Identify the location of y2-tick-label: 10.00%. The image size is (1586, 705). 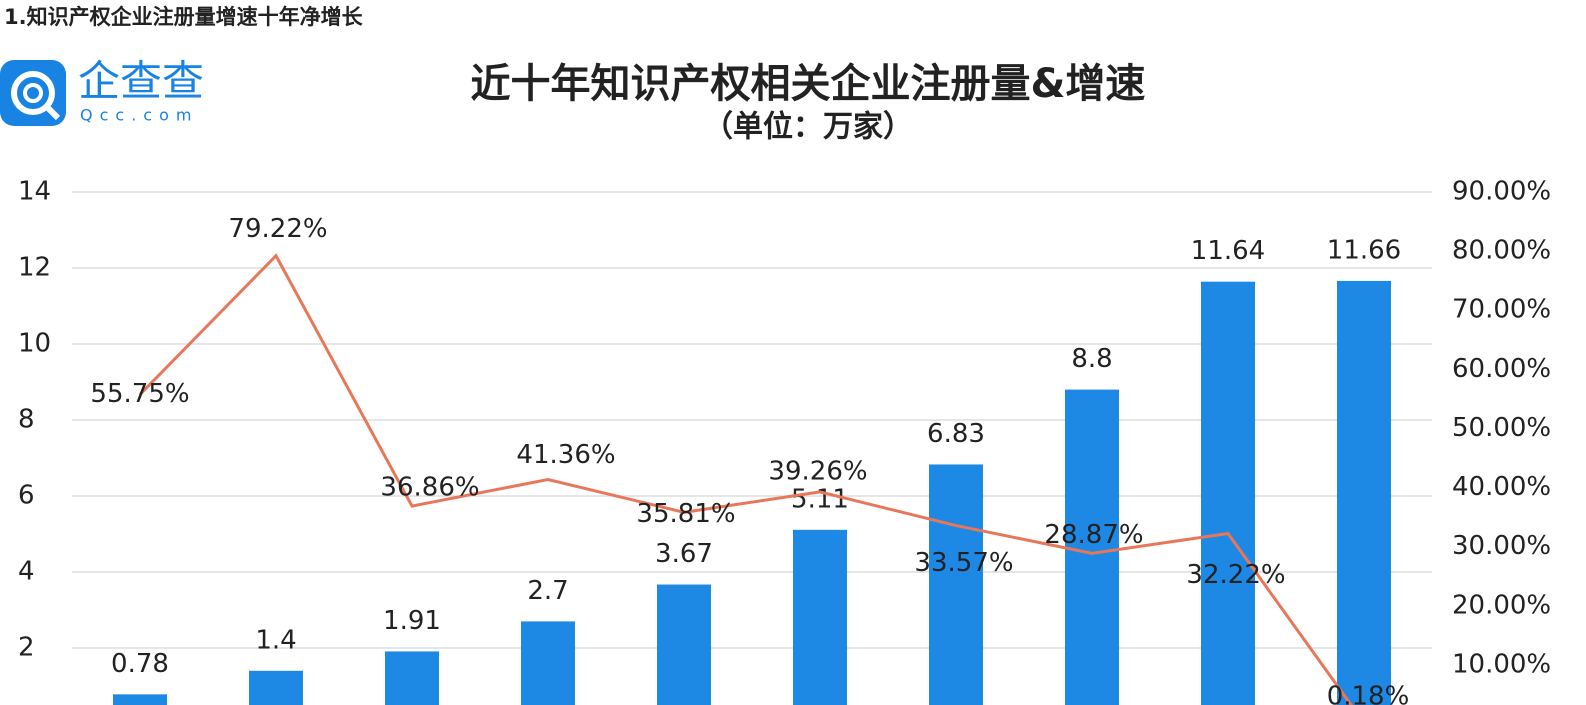
(1501, 664).